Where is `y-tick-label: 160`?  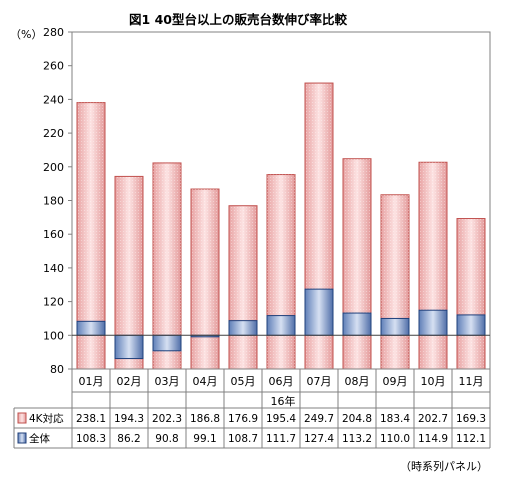 y-tick-label: 160 is located at coordinates (53, 234).